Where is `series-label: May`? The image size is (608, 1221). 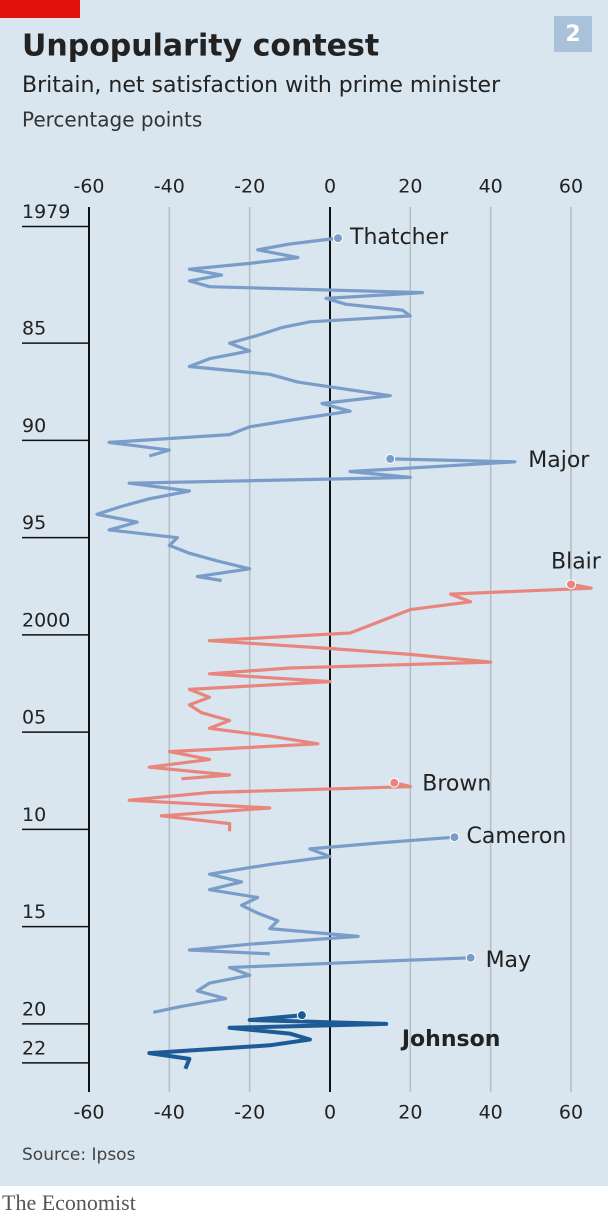 series-label: May is located at coordinates (508, 960).